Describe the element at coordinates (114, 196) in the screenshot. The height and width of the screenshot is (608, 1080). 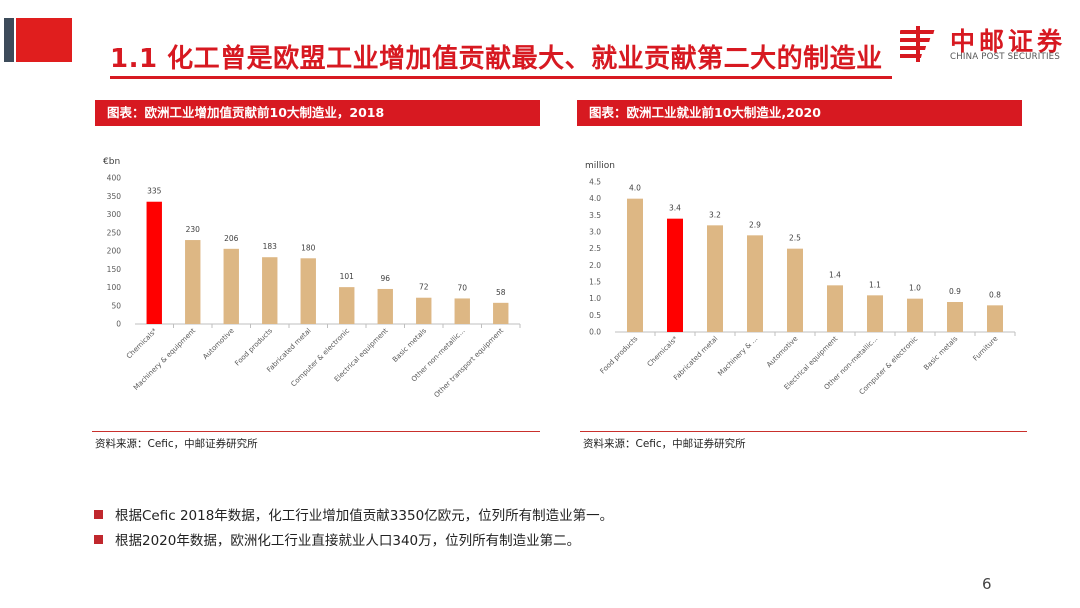
I see `y-tick-label: 350` at that location.